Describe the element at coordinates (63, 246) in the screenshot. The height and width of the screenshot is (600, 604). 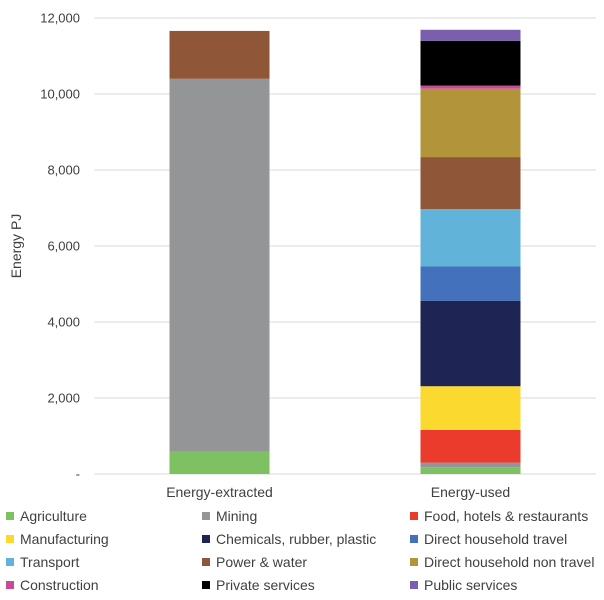
I see `y-tick-label: 6,000` at that location.